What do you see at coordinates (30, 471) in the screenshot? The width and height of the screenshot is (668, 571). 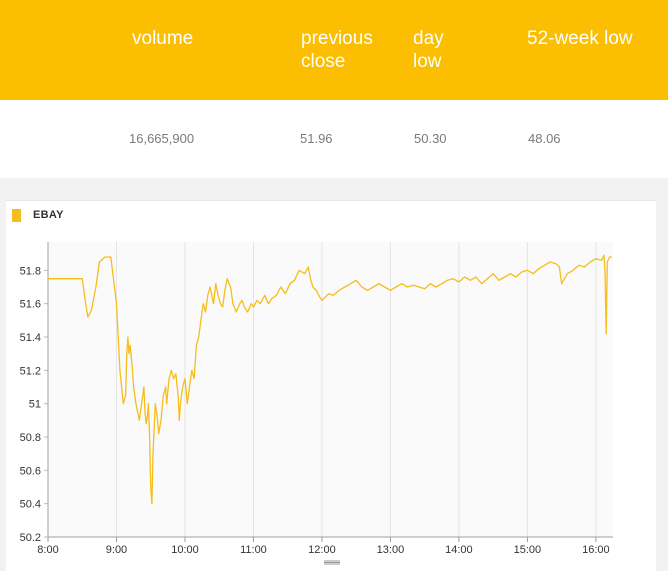 I see `y-tick-label: 50.6` at bounding box center [30, 471].